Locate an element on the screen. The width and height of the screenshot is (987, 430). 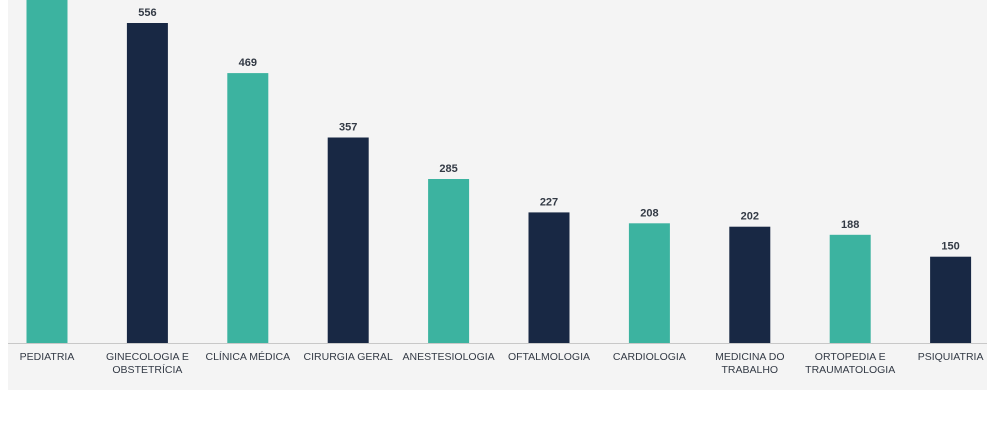
category-label-4: CIRURGIA GERAL is located at coordinates (348, 357).